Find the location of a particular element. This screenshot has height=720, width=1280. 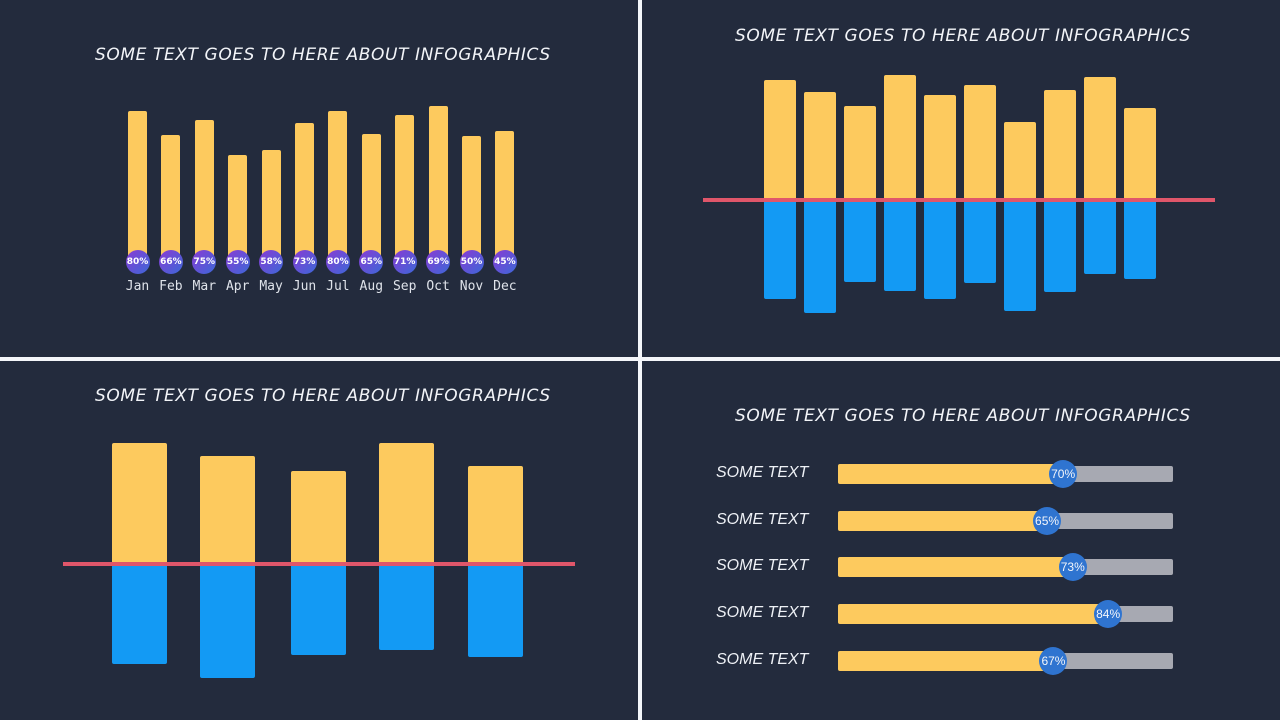

value-badge: 55% is located at coordinates (237, 262).